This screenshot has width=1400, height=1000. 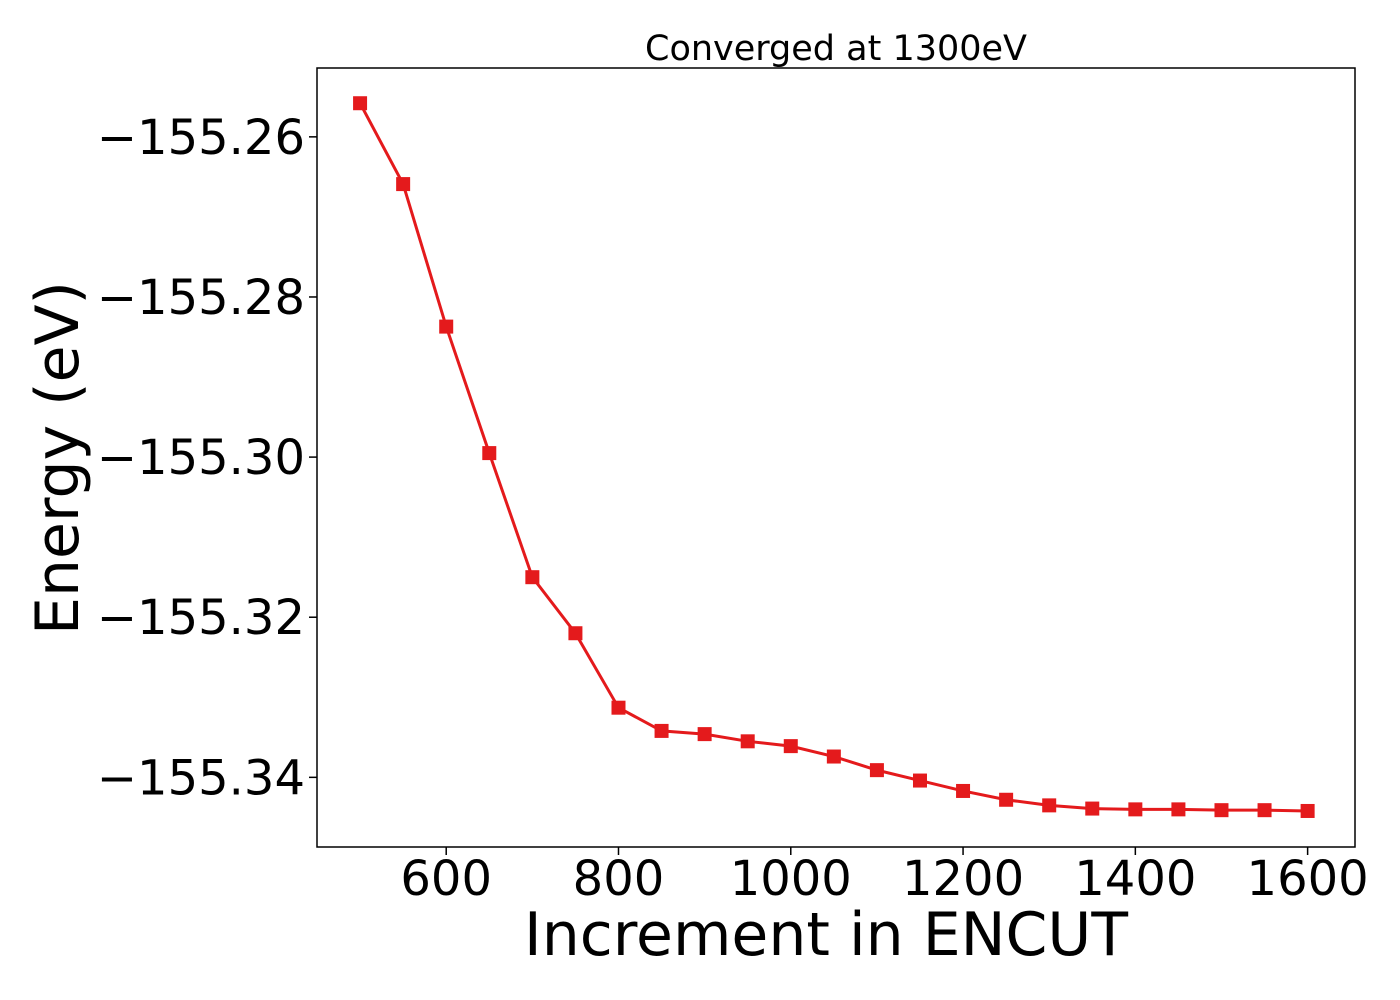 I want to click on x-tick-label: 1000, so click(x=791, y=879).